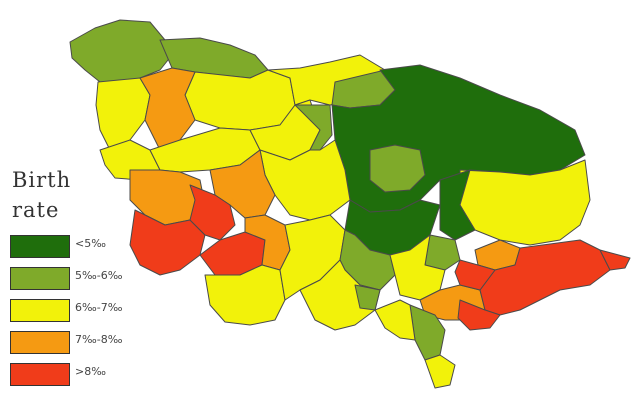 Image resolution: width=644 pixels, height=400 pixels. What do you see at coordinates (42, 180) in the screenshot?
I see `legend-title-line1: Birth` at bounding box center [42, 180].